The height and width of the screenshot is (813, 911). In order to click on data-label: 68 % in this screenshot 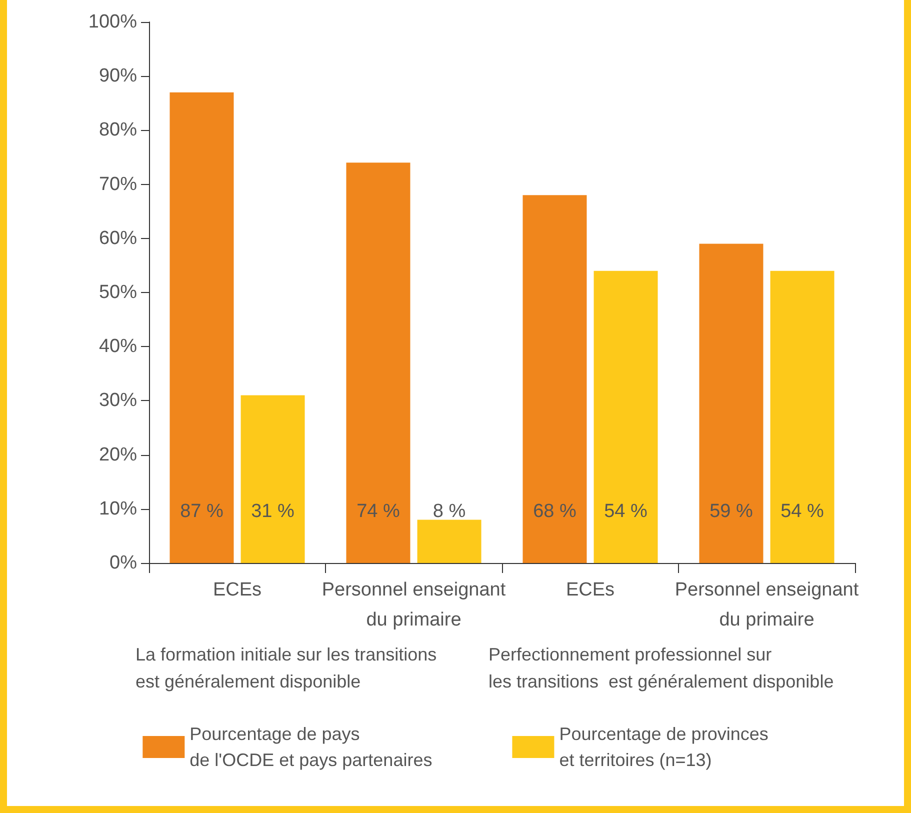, I will do `click(554, 511)`.